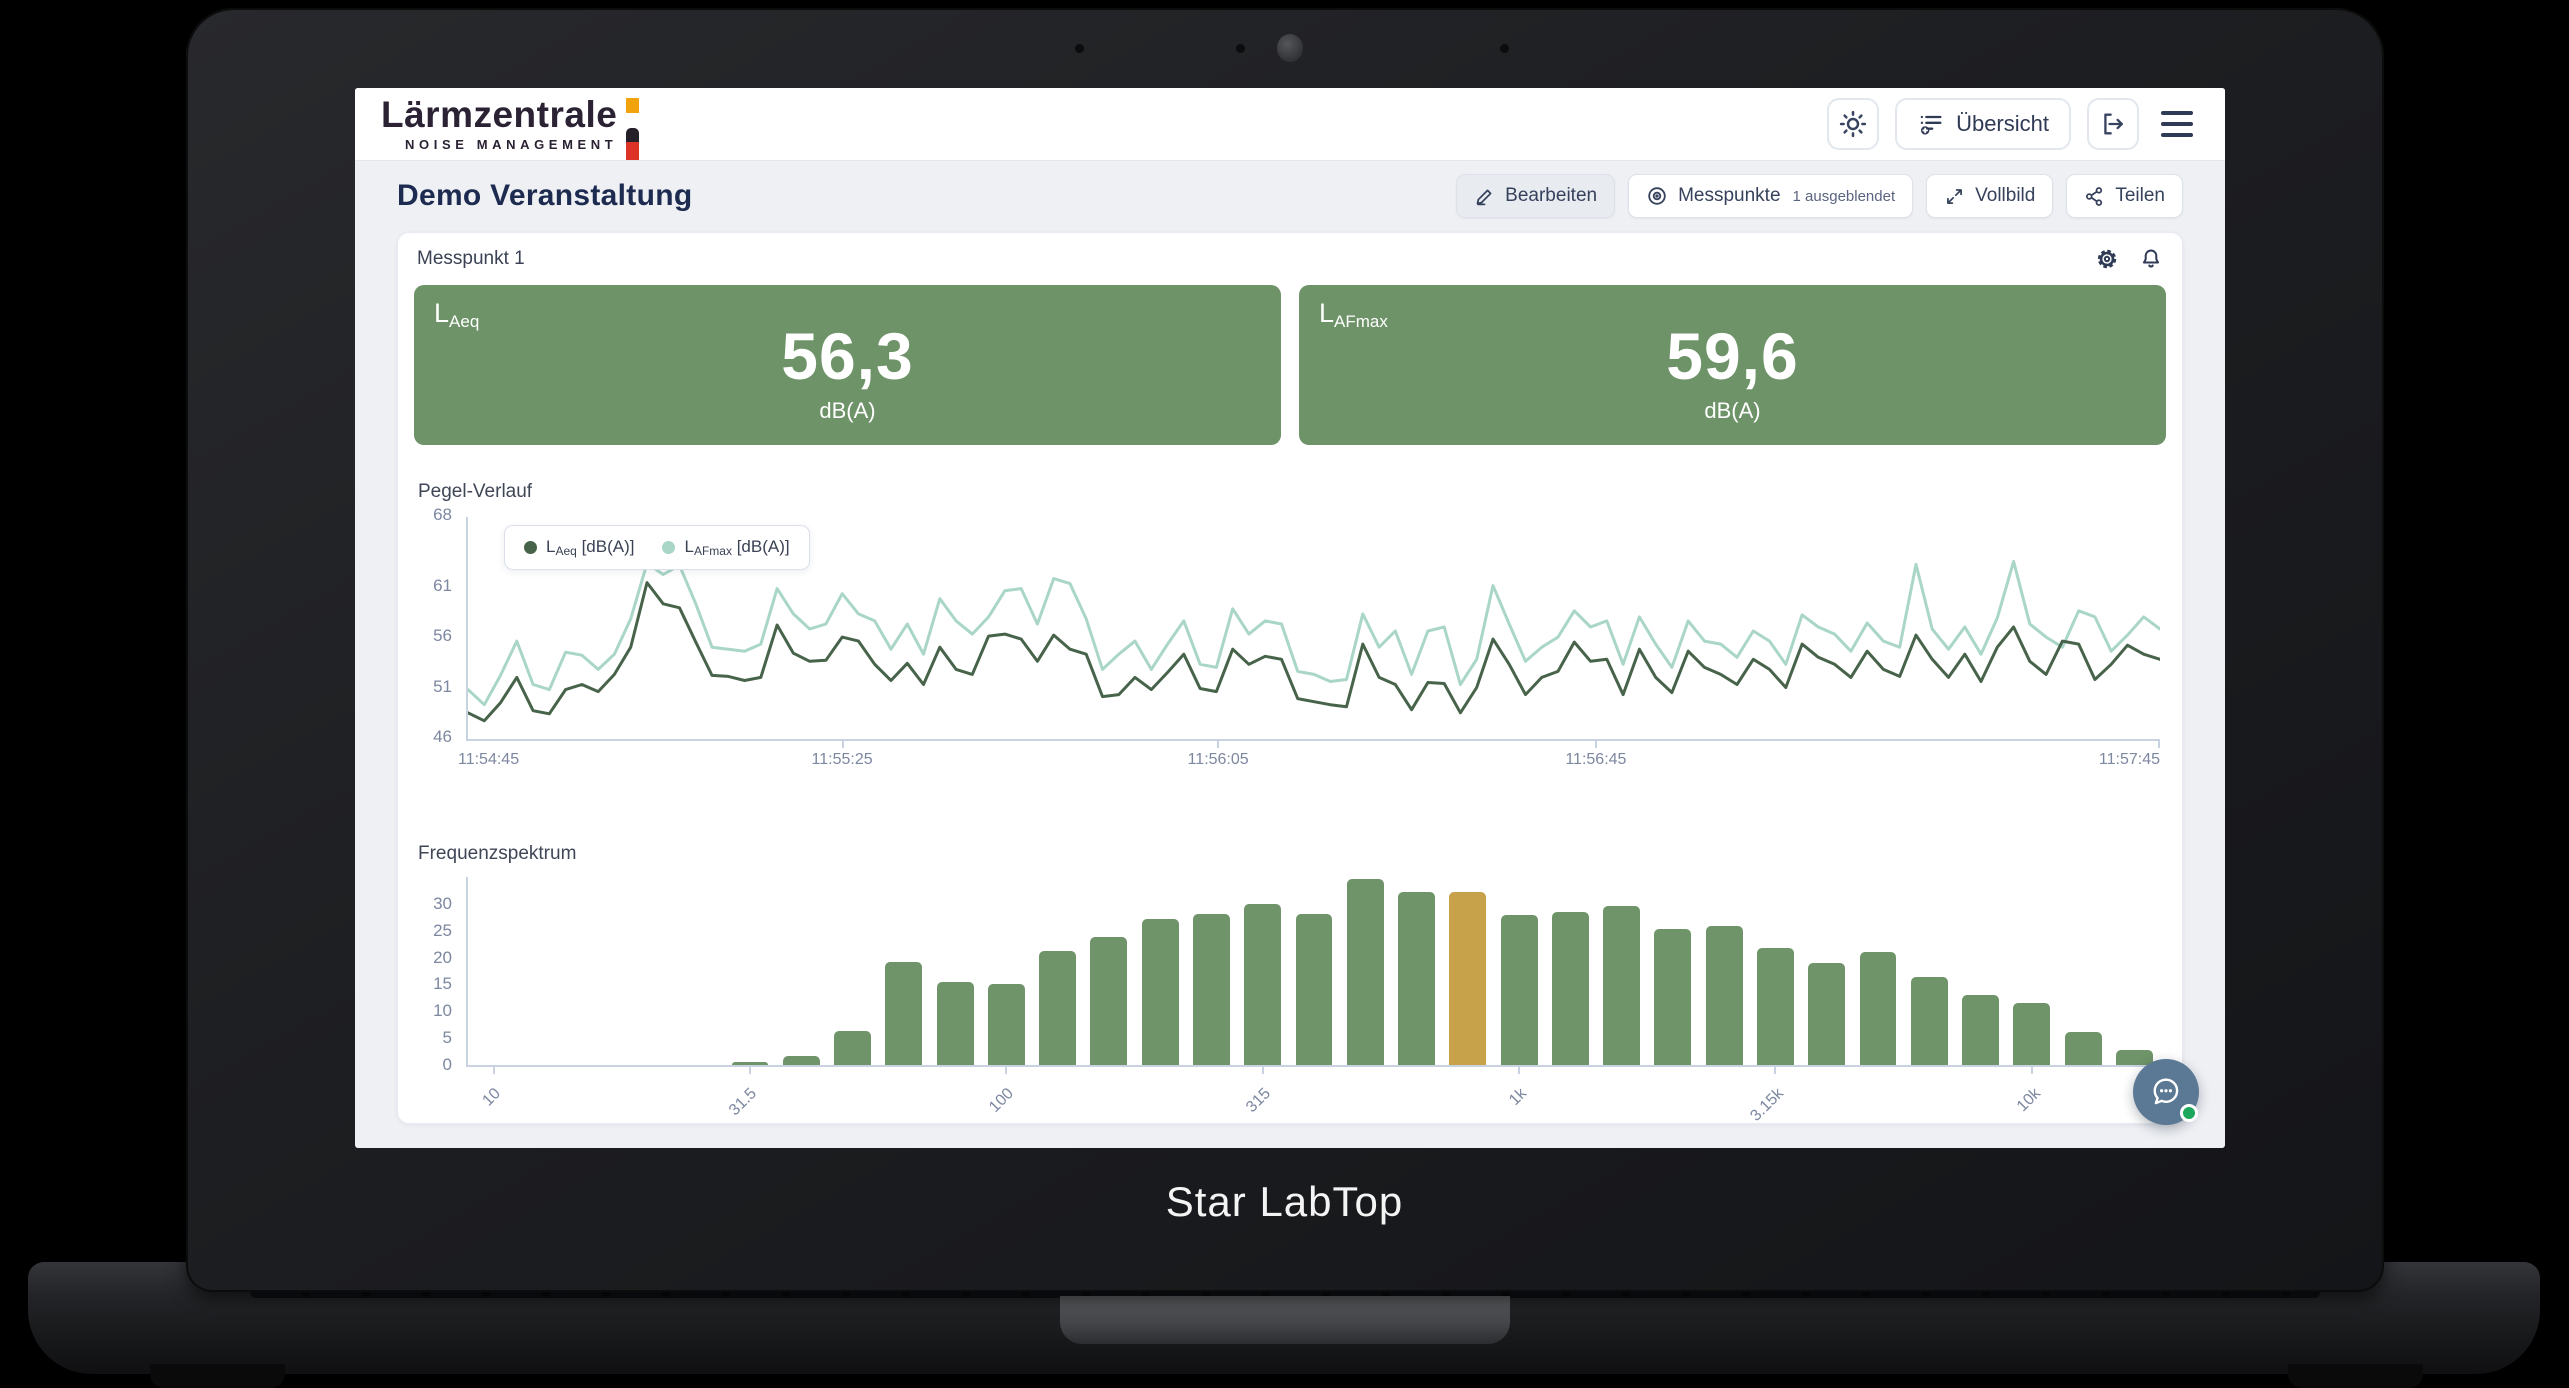 The width and height of the screenshot is (2569, 1388). I want to click on y-tick-label: 5, so click(447, 1038).